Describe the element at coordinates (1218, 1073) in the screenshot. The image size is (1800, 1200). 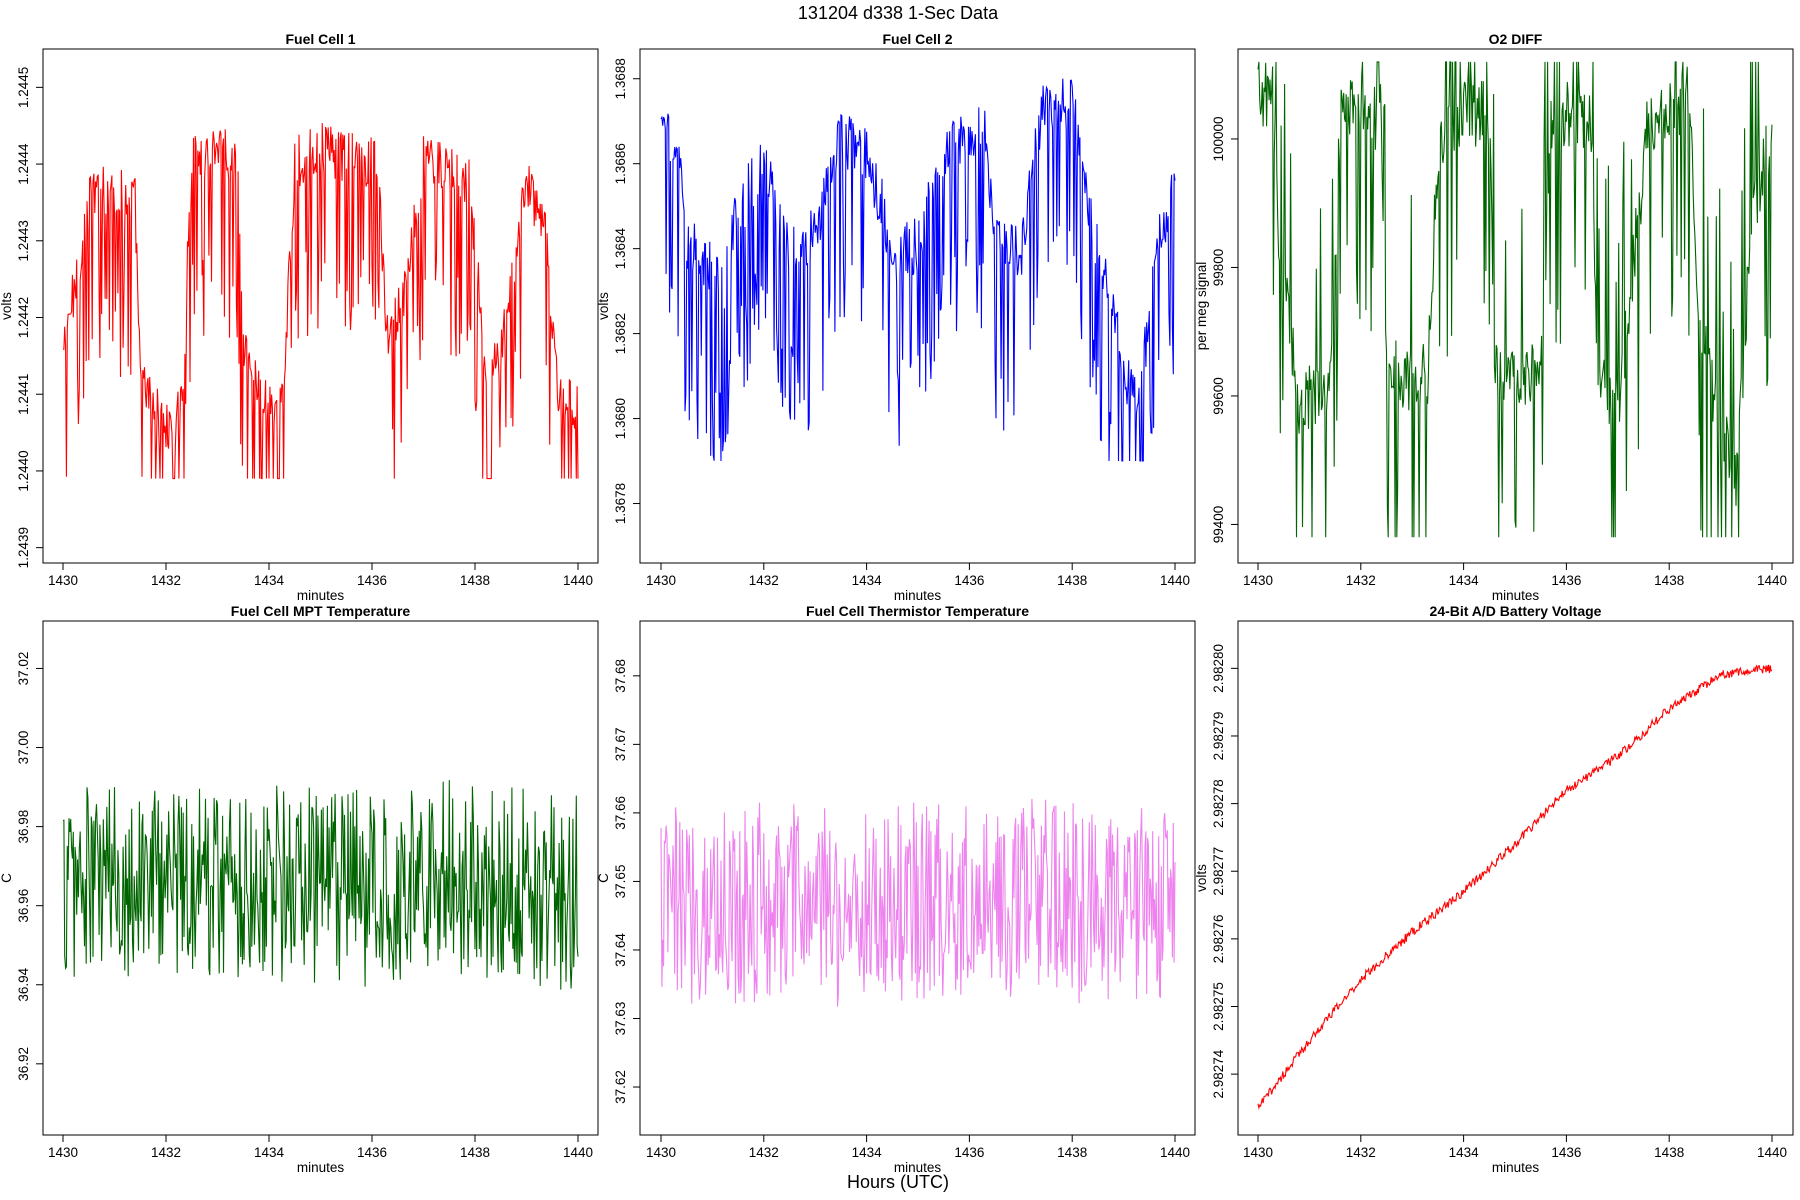
I see `y-tick-label: 2.98274` at that location.